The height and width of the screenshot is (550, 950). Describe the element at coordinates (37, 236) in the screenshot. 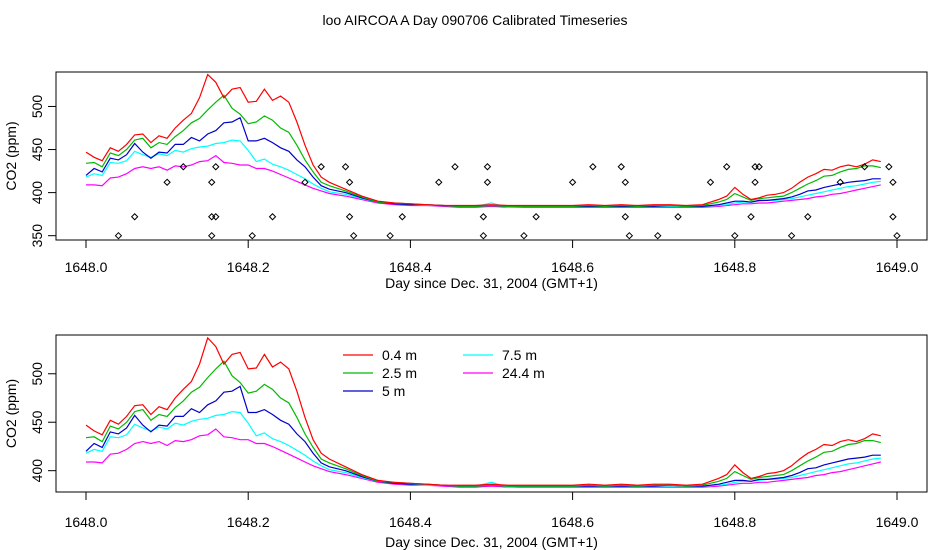

I see `y-tick-label: 350` at that location.